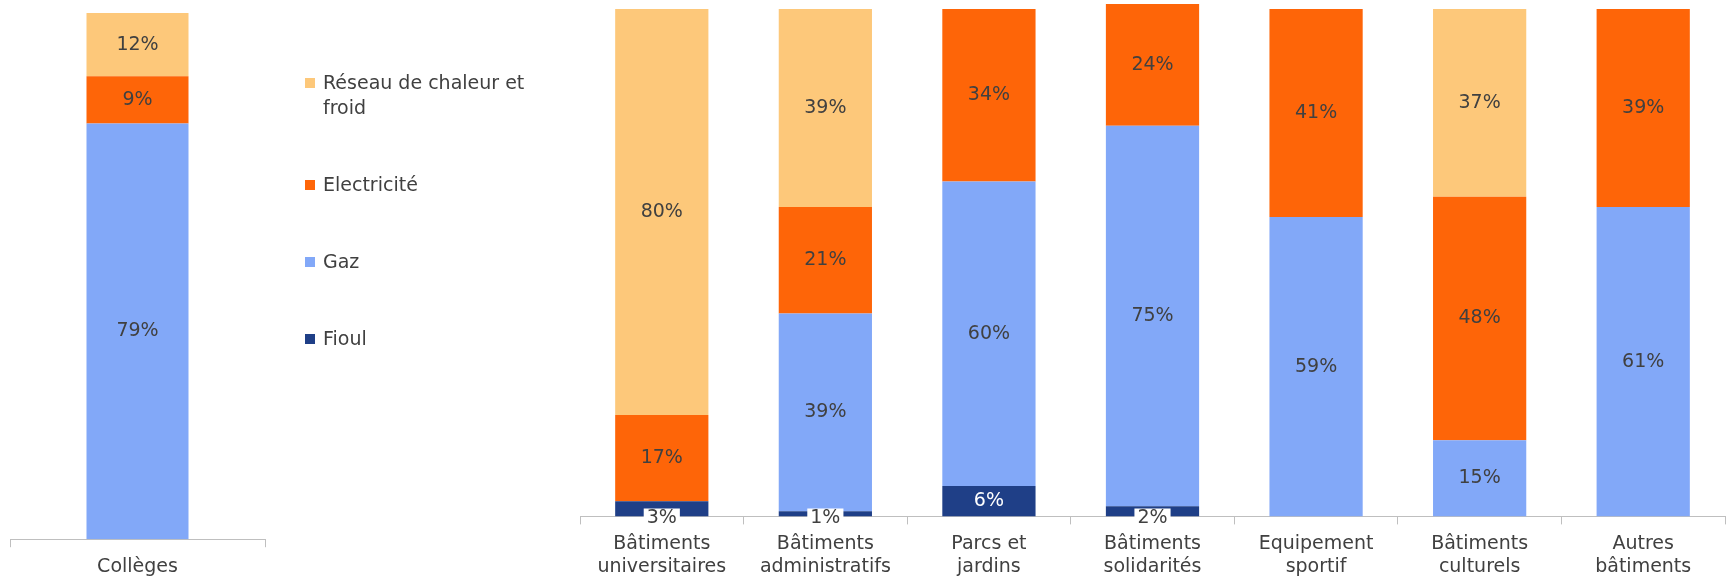  Describe the element at coordinates (1479, 100) in the screenshot. I see `data-label: 37%` at that location.